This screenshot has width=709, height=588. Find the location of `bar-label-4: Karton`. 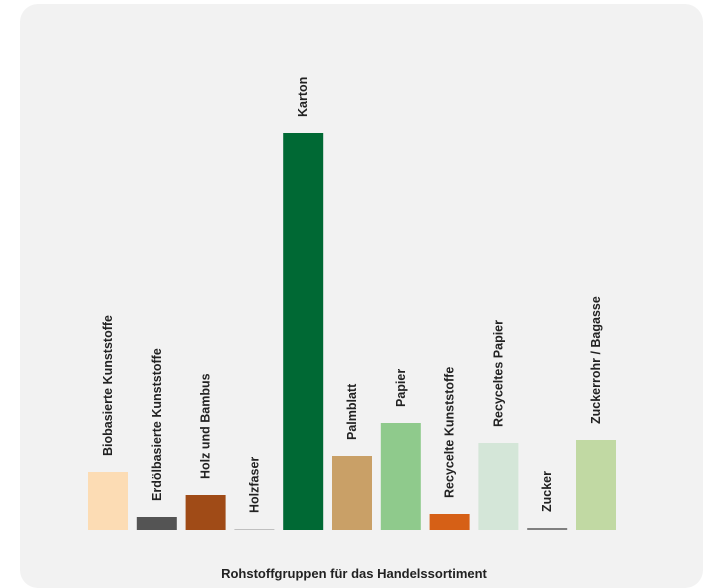

bar-label-4: Karton is located at coordinates (303, 97).